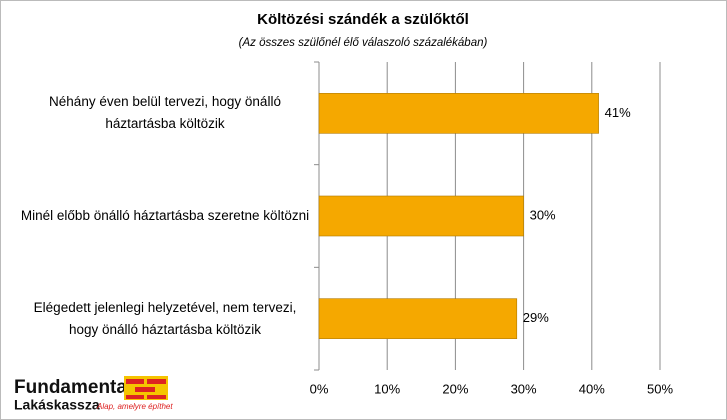  I want to click on value-label: 41%, so click(618, 112).